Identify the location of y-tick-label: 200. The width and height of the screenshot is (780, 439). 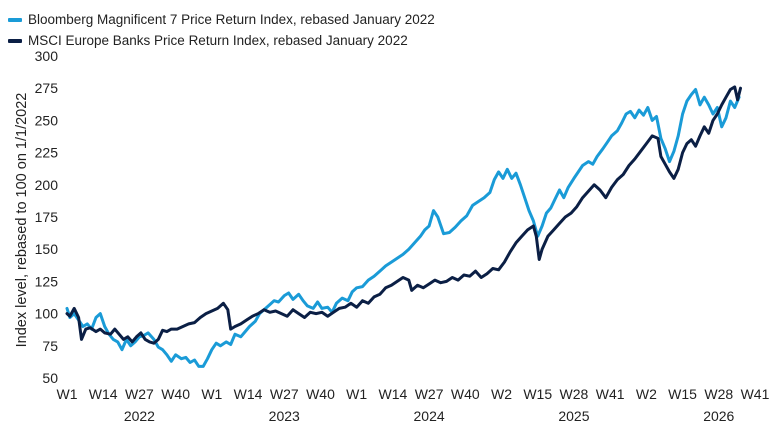
(47, 185).